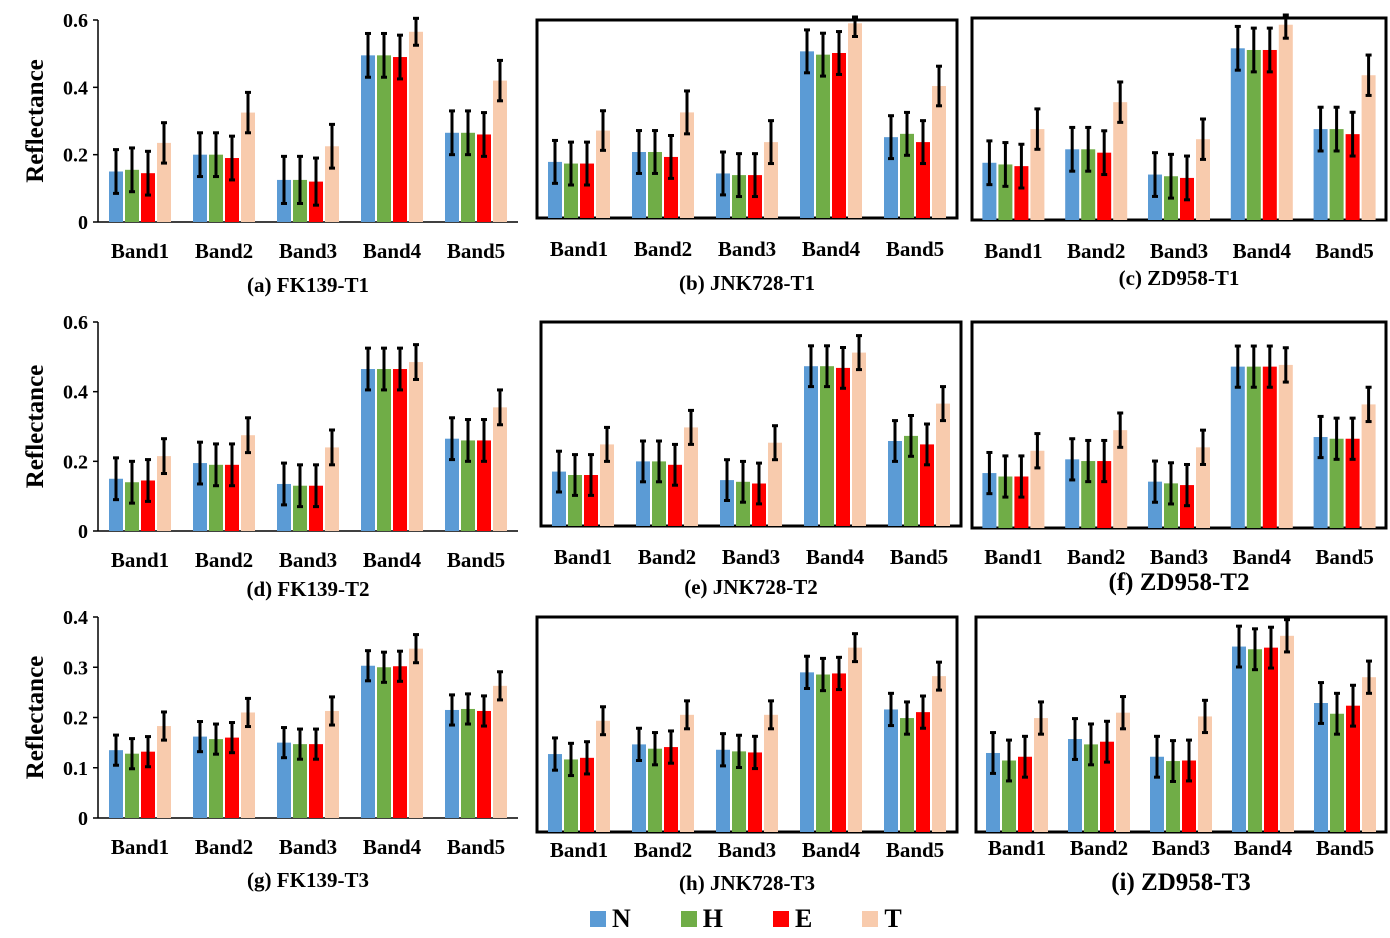 The image size is (1390, 938). I want to click on bar-N-Band3, so click(1155, 504).